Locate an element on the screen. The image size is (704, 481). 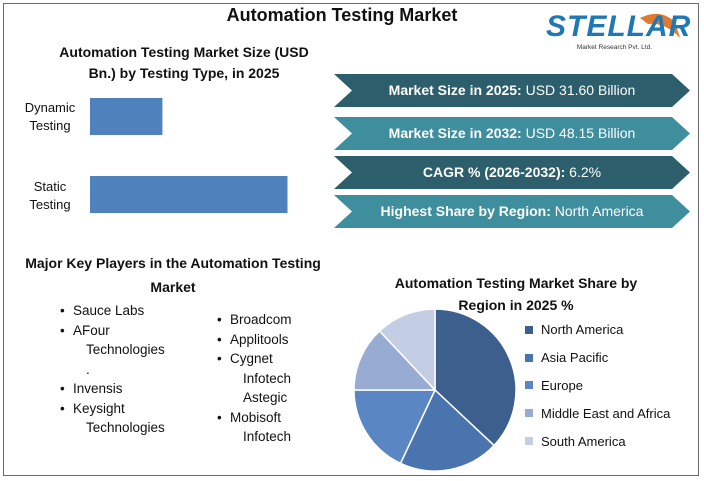
legend-item: North America is located at coordinates (597, 330).